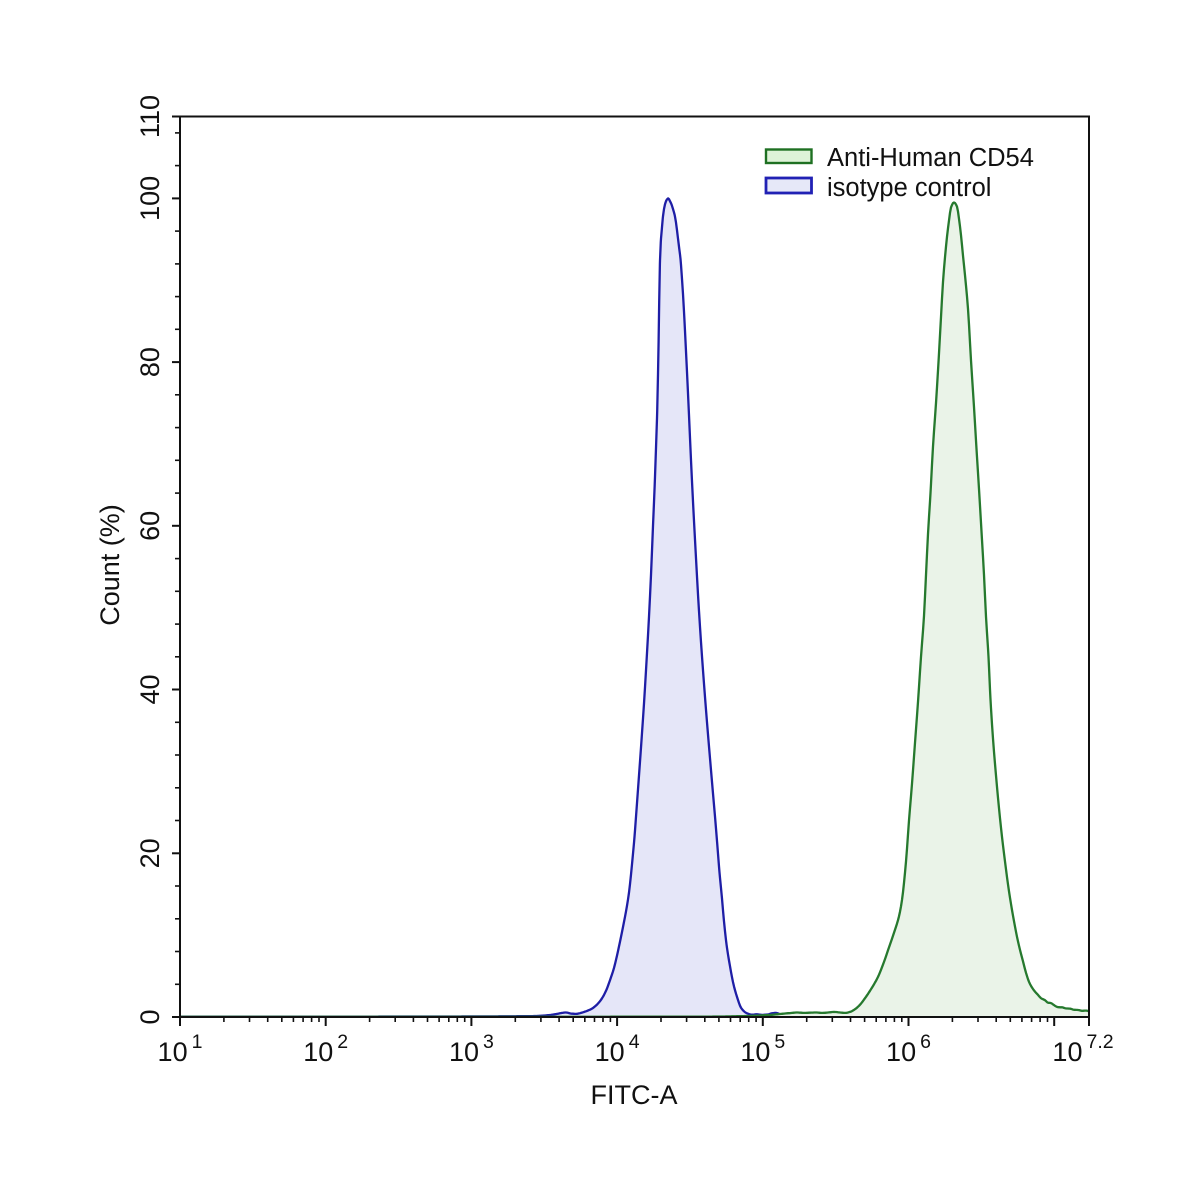 Image resolution: width=1197 pixels, height=1193 pixels. Describe the element at coordinates (150, 116) in the screenshot. I see `svg-text: 110` at that location.